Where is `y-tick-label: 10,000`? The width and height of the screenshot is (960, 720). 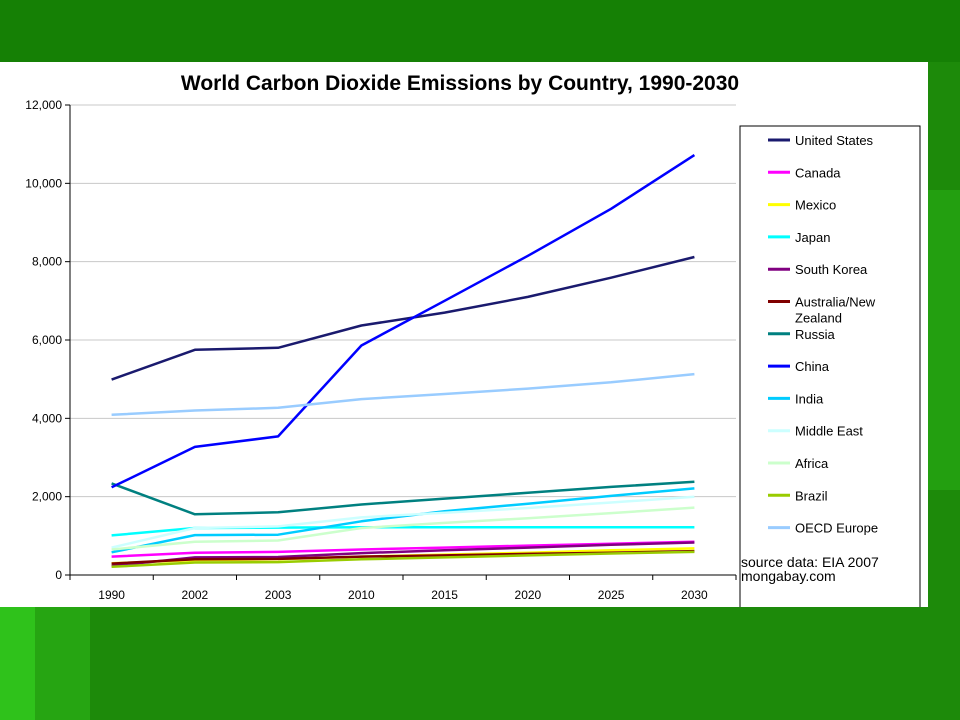 y-tick-label: 10,000 is located at coordinates (43, 183).